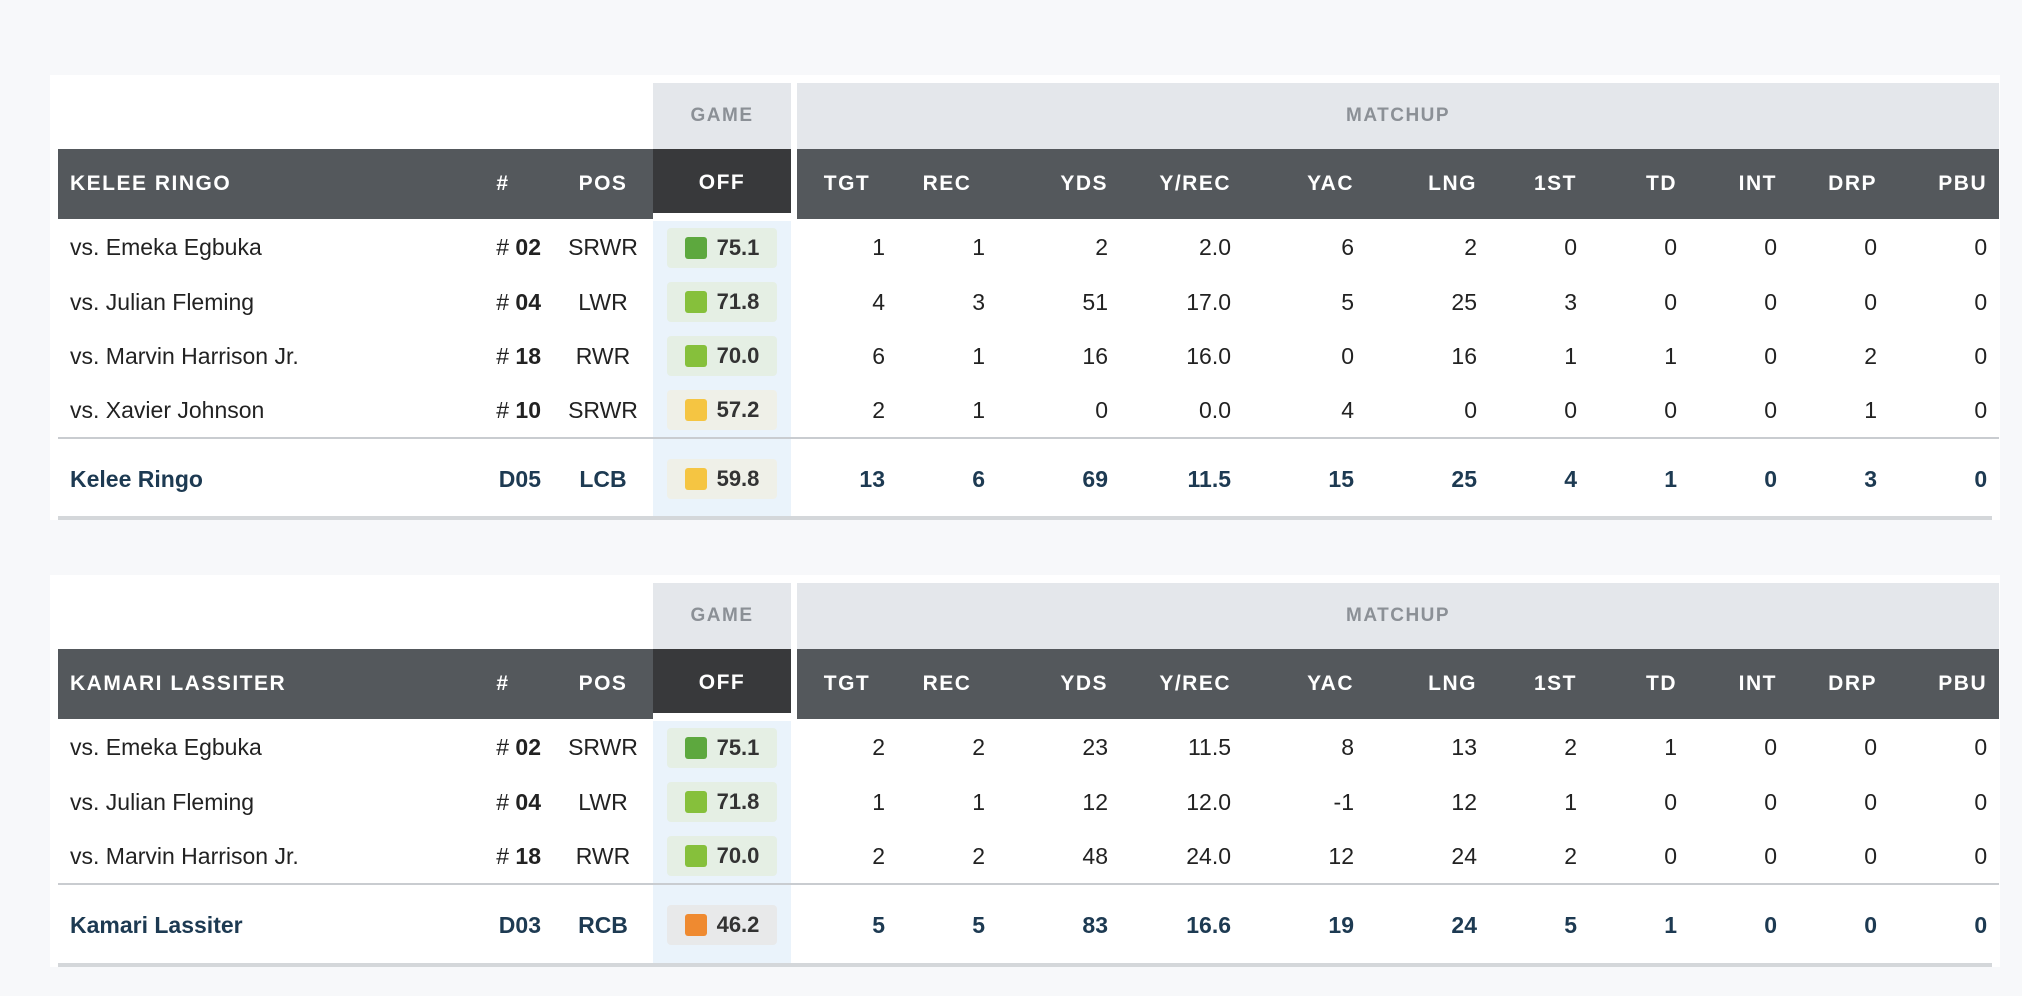 This screenshot has height=996, width=2022. I want to click on lng-value: 12, so click(1464, 801).